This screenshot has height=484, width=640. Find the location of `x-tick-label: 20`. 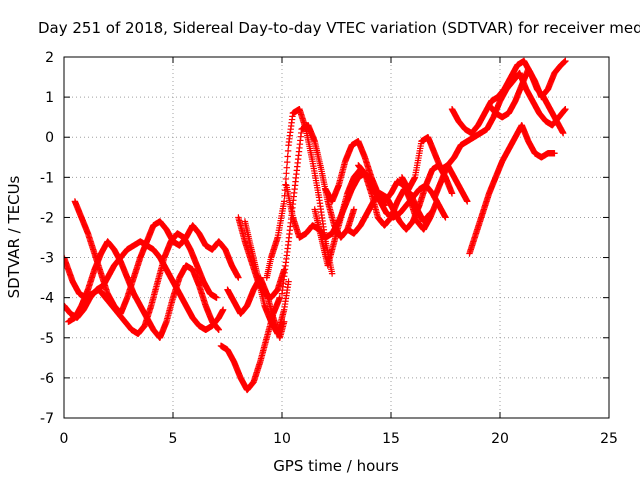

x-tick-label: 20 is located at coordinates (500, 439).